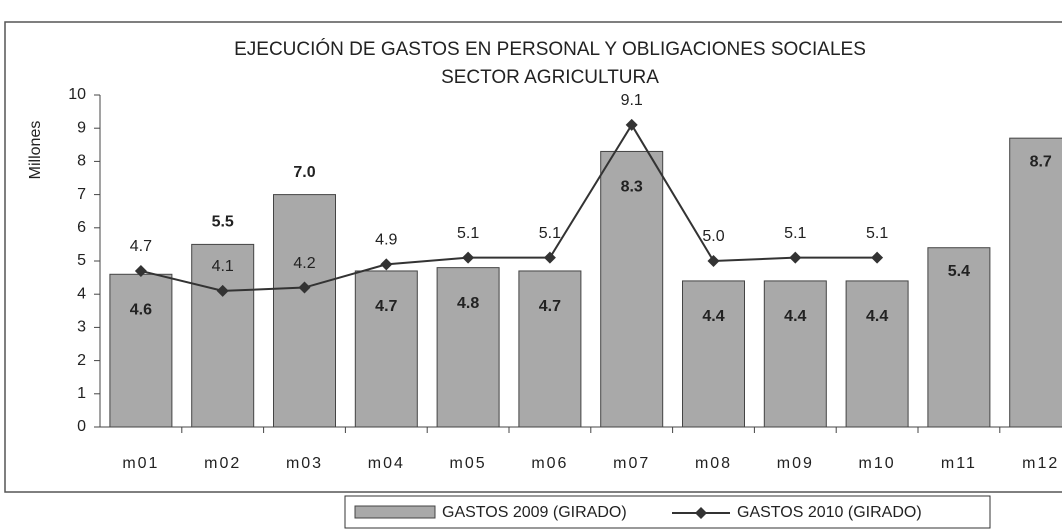 This screenshot has width=1062, height=531. What do you see at coordinates (223, 266) in the screenshot?
I see `line-data-label: 4.1` at bounding box center [223, 266].